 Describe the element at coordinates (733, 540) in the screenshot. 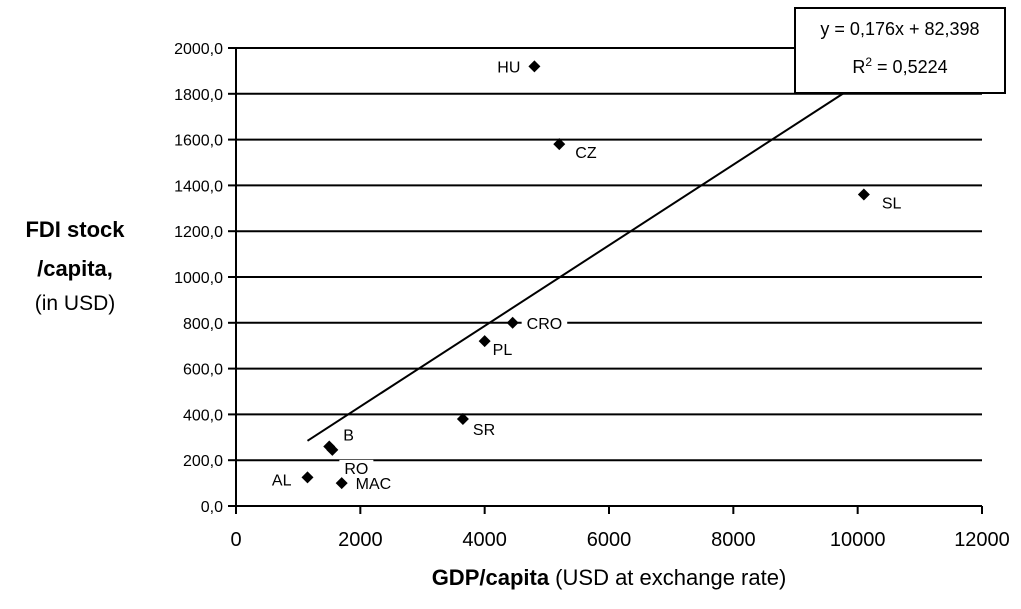

I see `x-tick-label: 8000` at that location.